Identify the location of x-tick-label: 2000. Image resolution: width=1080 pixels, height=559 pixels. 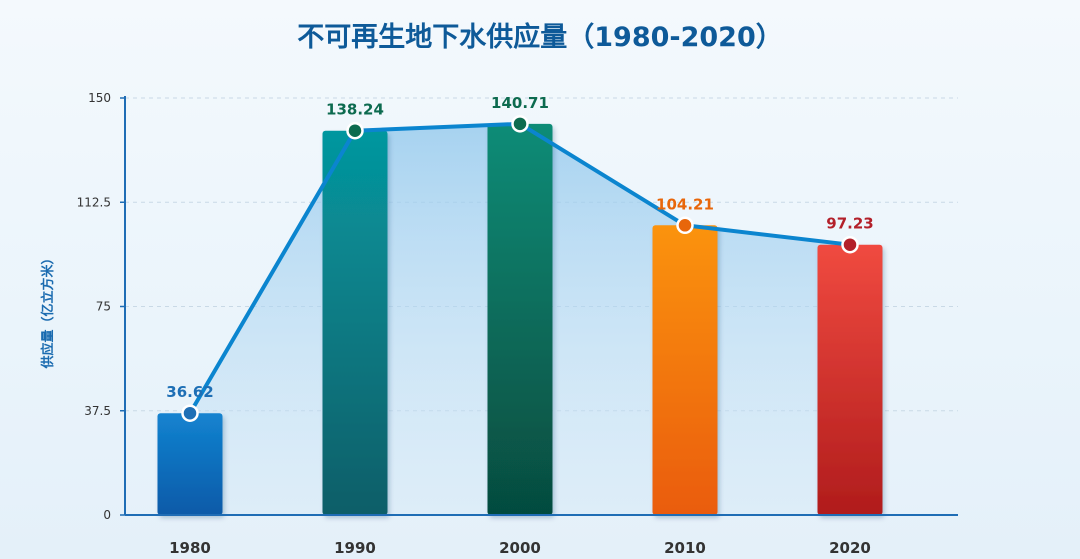
(520, 548).